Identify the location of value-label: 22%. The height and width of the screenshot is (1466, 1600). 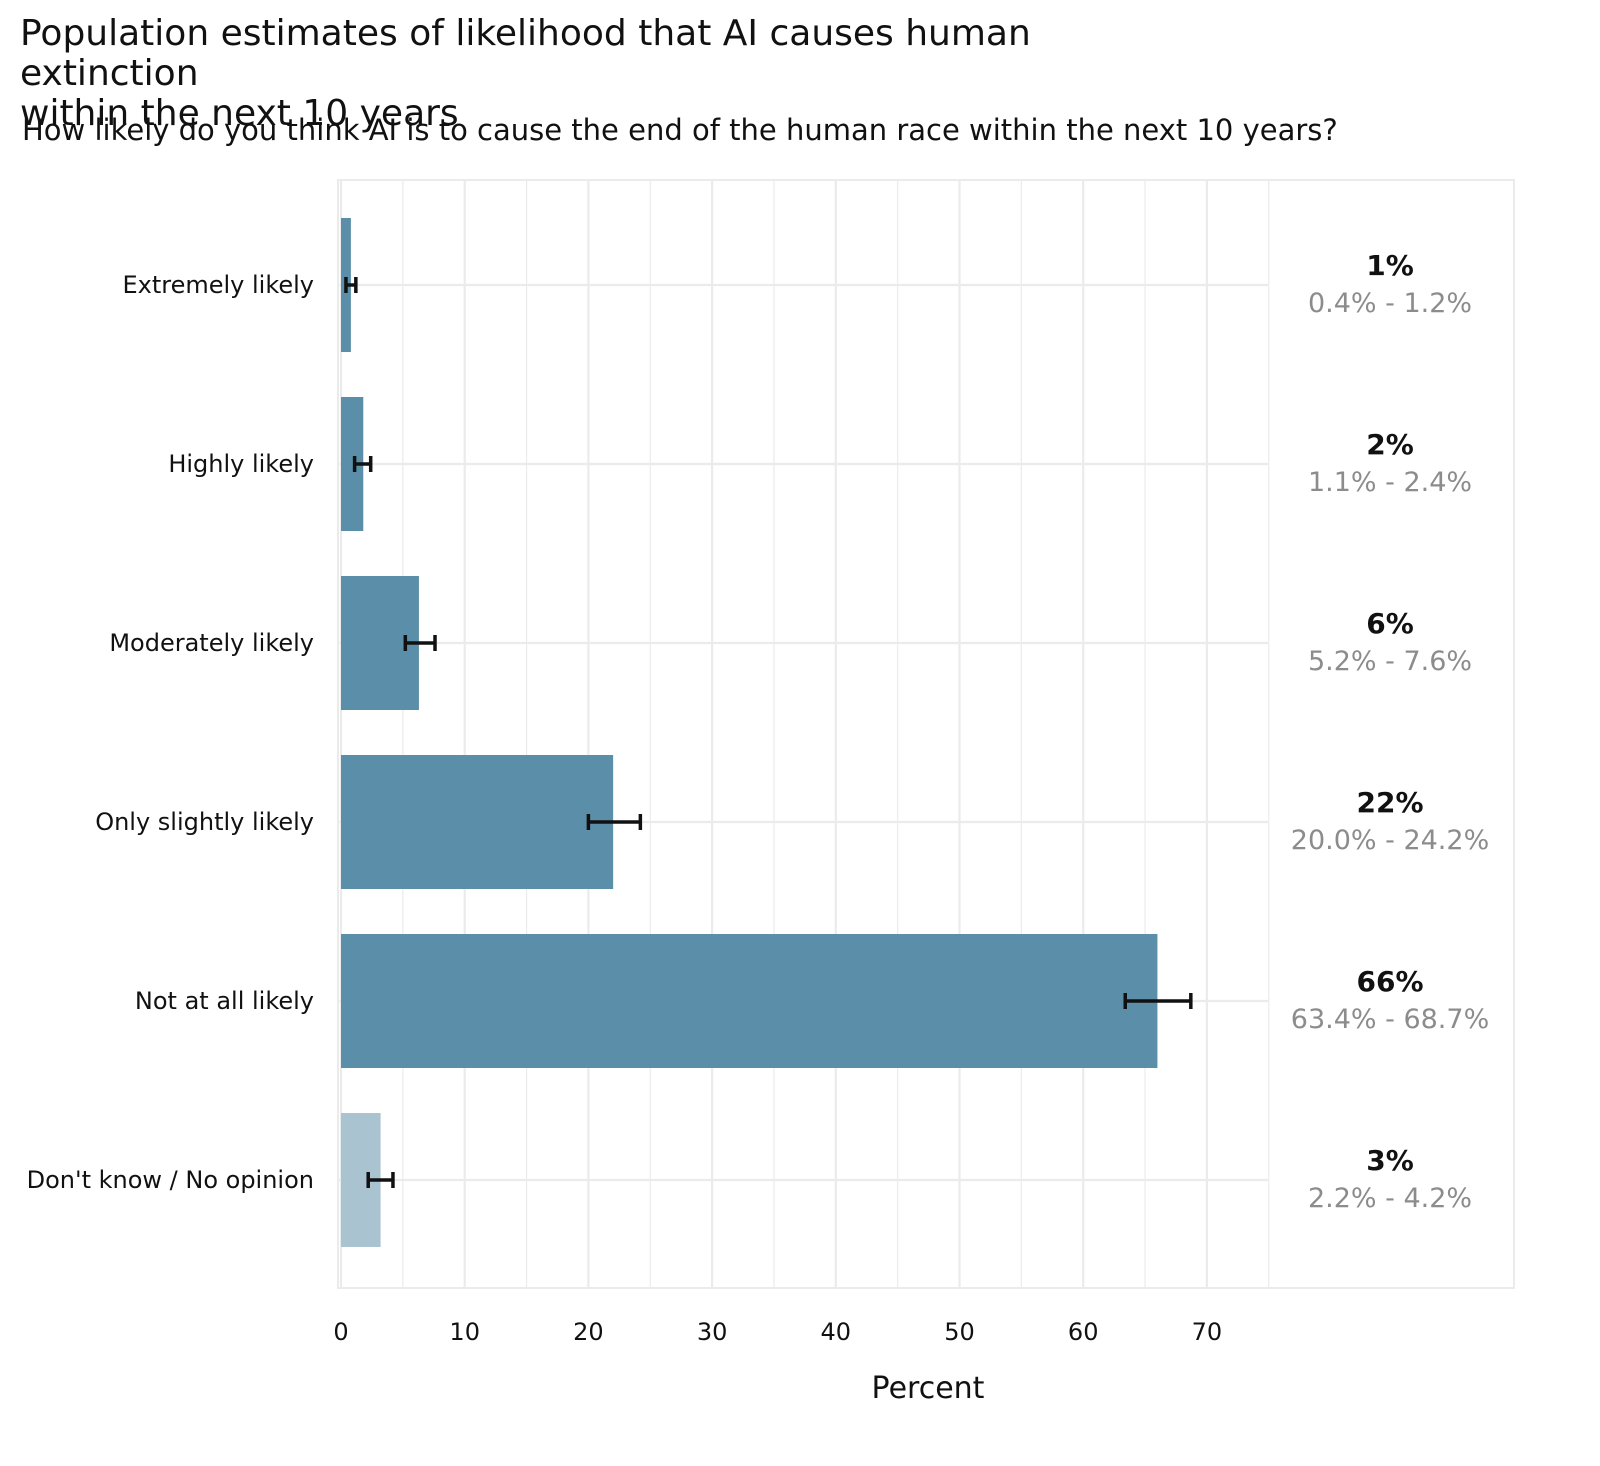
(1389, 802).